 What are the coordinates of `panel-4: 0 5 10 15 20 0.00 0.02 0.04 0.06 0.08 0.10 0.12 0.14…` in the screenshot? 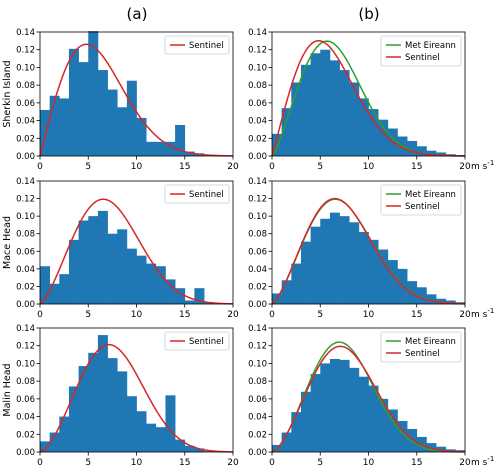 It's located at (120, 396).